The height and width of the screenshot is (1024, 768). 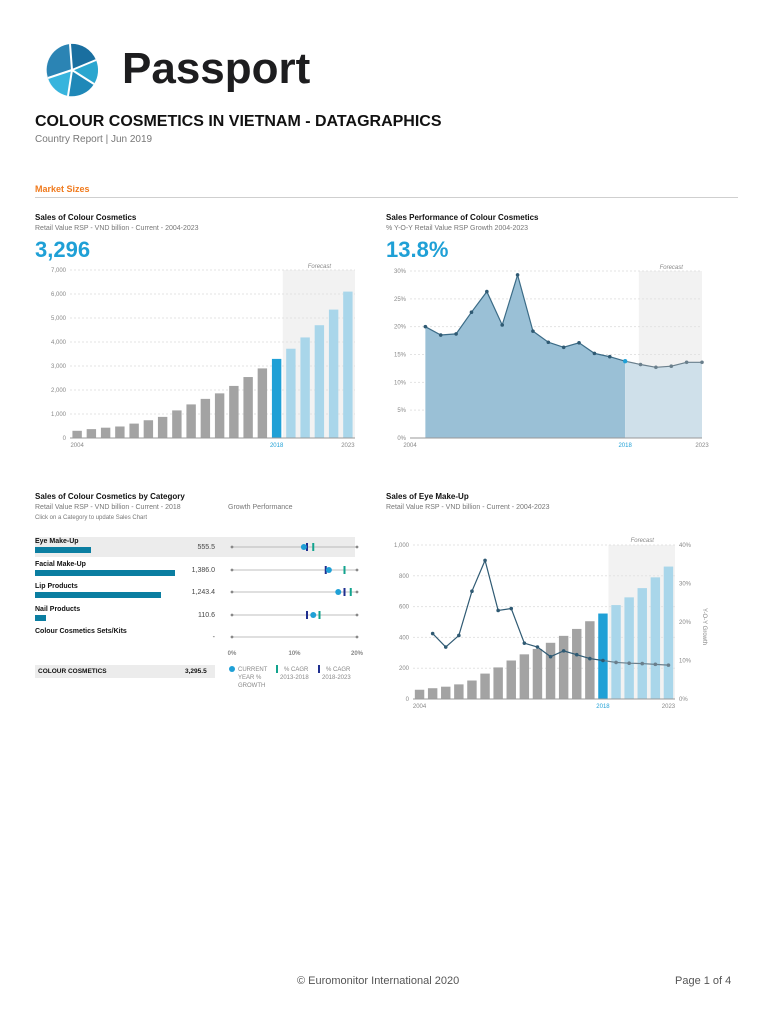 What do you see at coordinates (253, 670) in the screenshot?
I see `legend-label: CURRENT` at bounding box center [253, 670].